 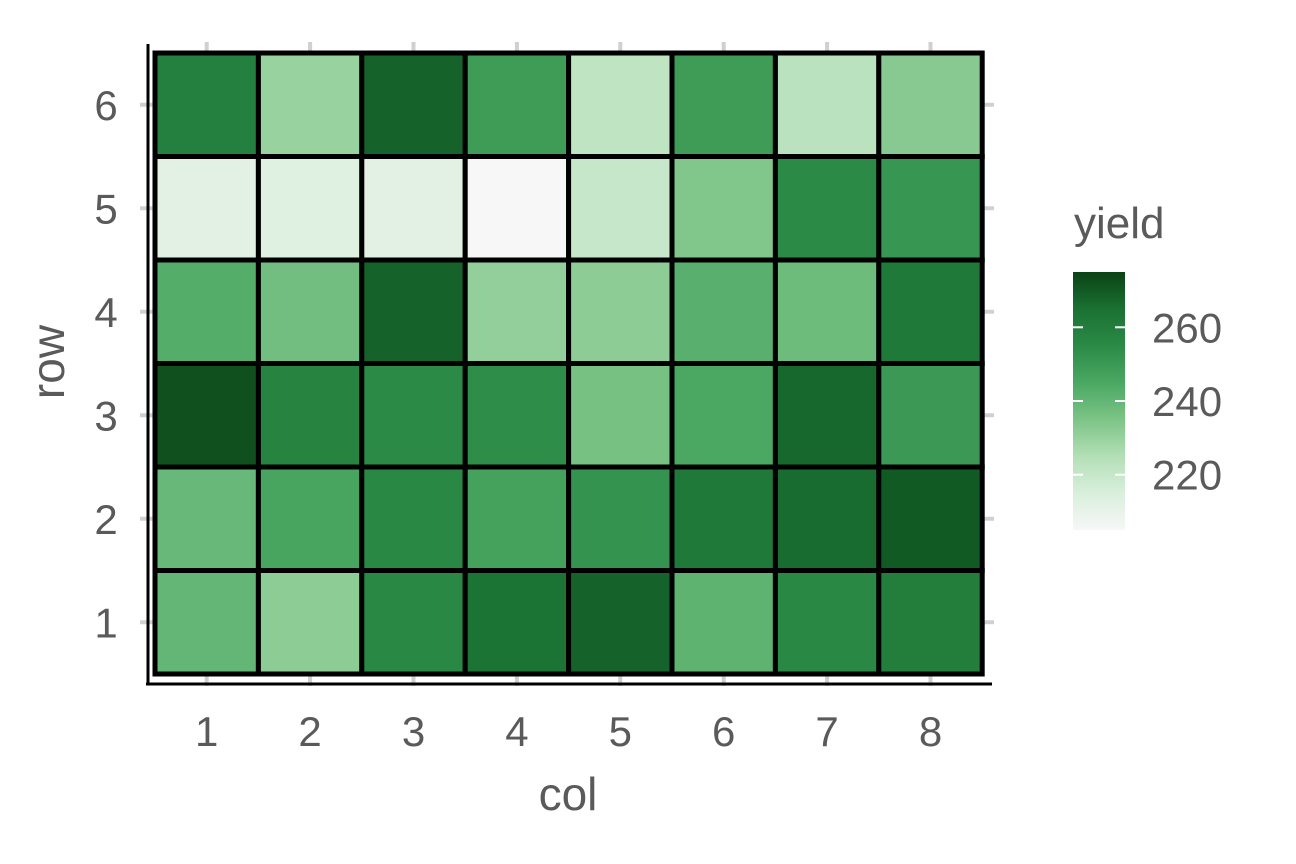 I want to click on heatmap-tile-r3-c2, so click(x=310, y=415).